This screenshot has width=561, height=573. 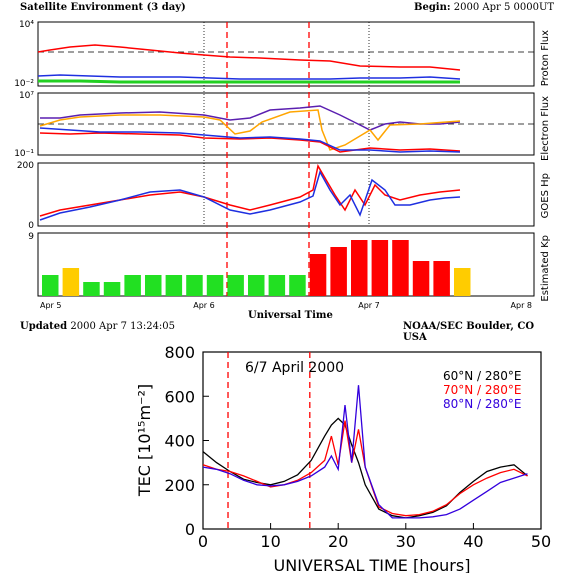 What do you see at coordinates (25, 166) in the screenshot?
I see `goes-y-top: 200` at bounding box center [25, 166].